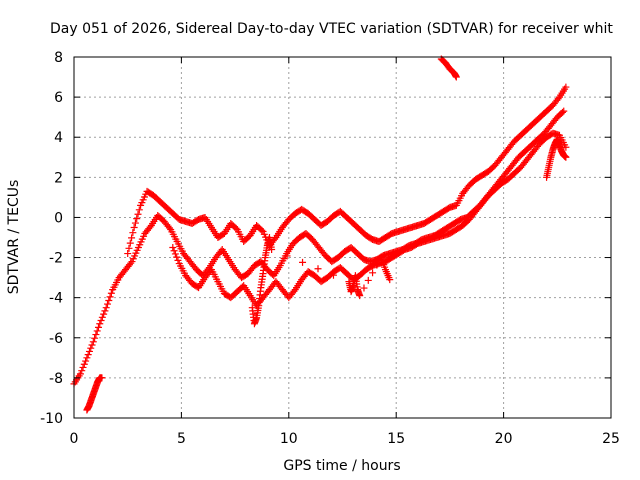 The width and height of the screenshot is (640, 480). What do you see at coordinates (611, 439) in the screenshot?
I see `x-tick-label: 25` at bounding box center [611, 439].